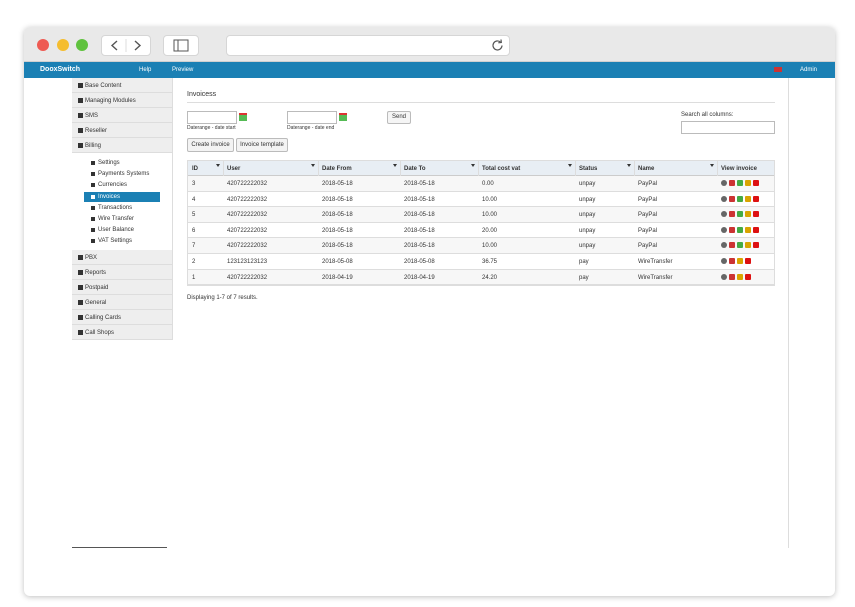 The image size is (855, 607). What do you see at coordinates (501, 169) in the screenshot?
I see `column-header: Total cost vat` at bounding box center [501, 169].